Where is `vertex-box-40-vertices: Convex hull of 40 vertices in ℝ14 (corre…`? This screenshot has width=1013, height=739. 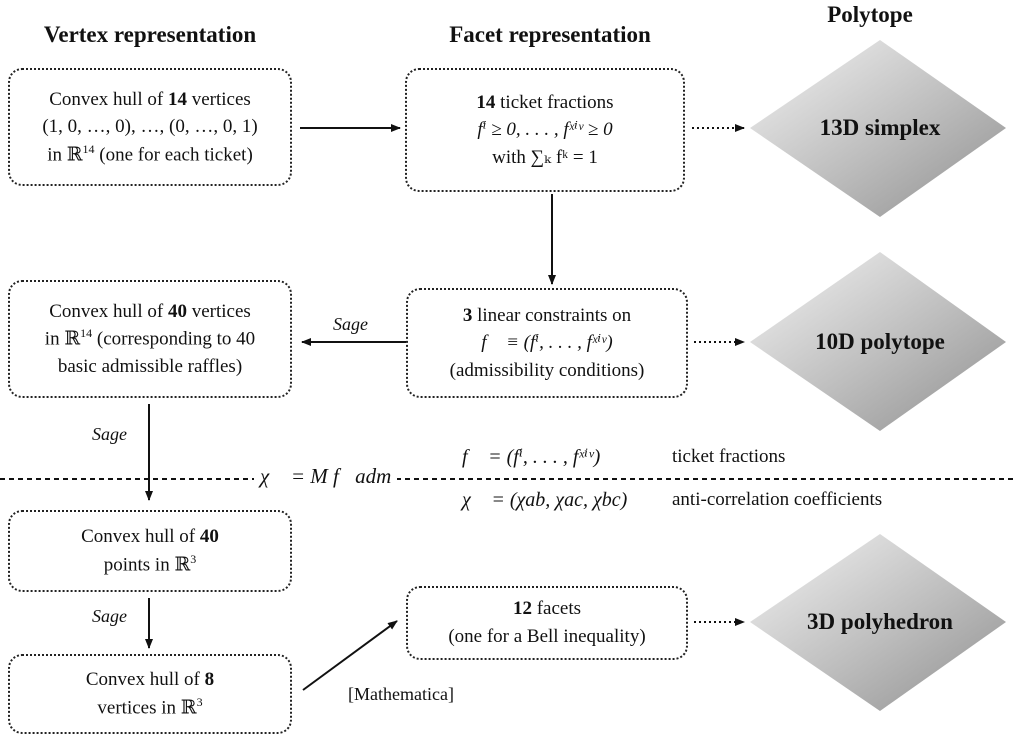
vertex-box-40-vertices: Convex hull of 40 vertices in ℝ14 (corre… is located at coordinates (150, 339).